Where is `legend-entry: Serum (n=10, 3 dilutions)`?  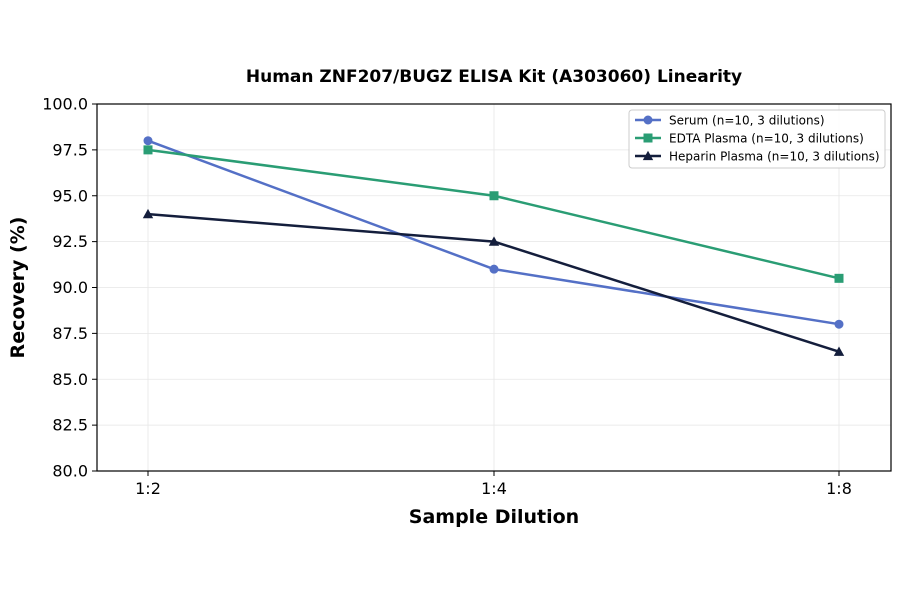
legend-entry: Serum (n=10, 3 dilutions) is located at coordinates (730, 121).